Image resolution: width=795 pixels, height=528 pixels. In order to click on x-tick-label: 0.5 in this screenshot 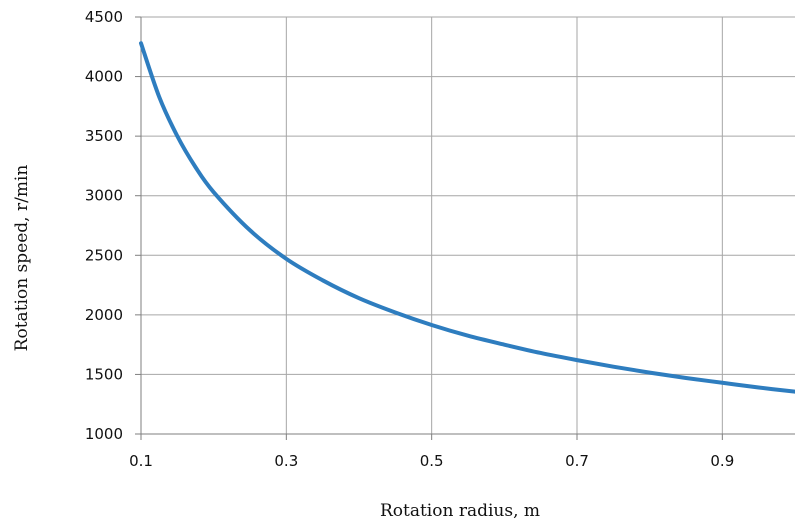, I will do `click(432, 461)`.